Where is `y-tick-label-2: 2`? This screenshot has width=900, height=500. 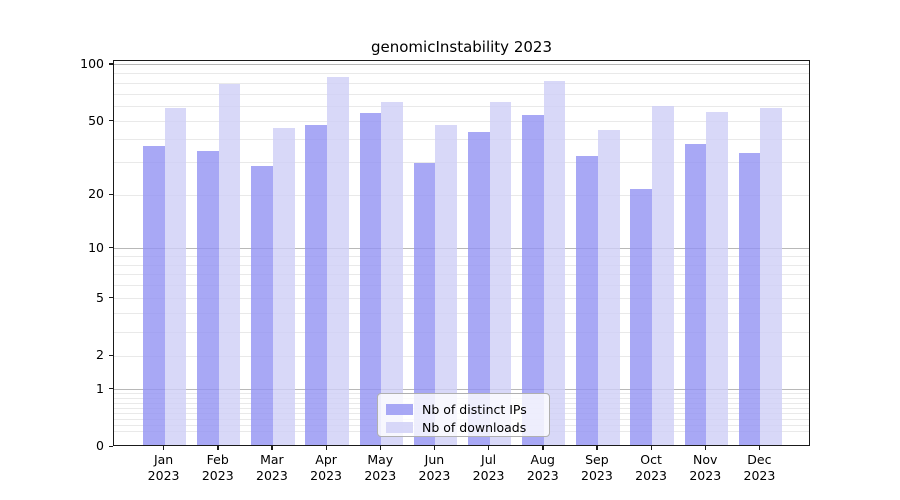 y-tick-label-2: 2 is located at coordinates (100, 355).